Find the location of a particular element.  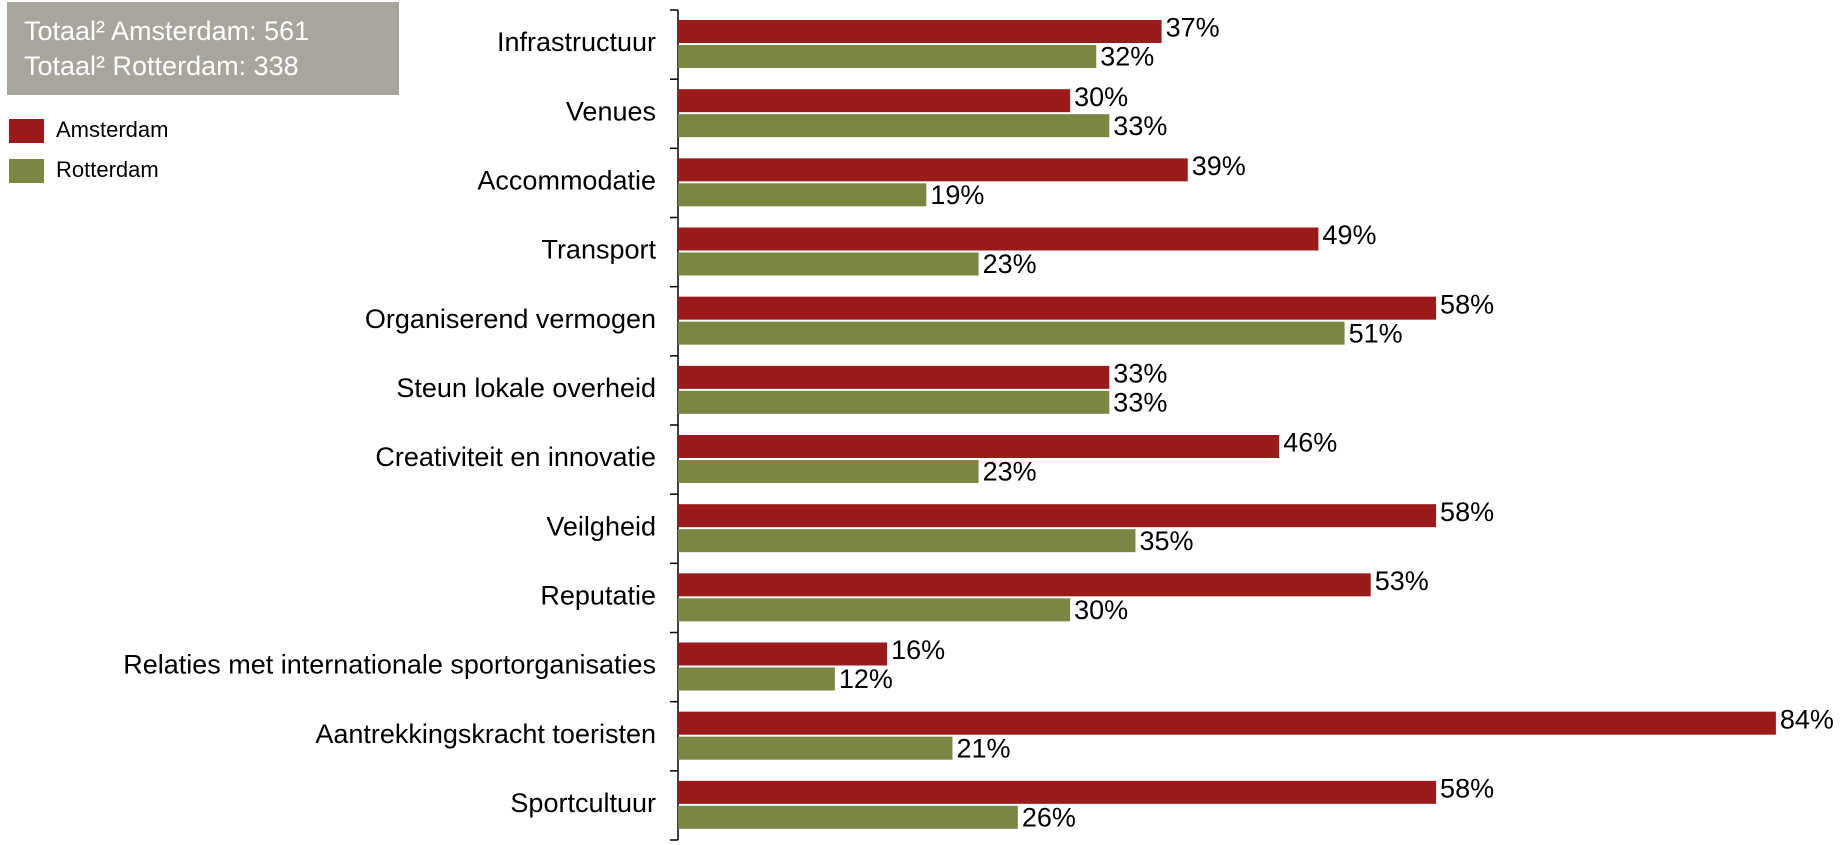

category-label: Reputatie is located at coordinates (598, 595).